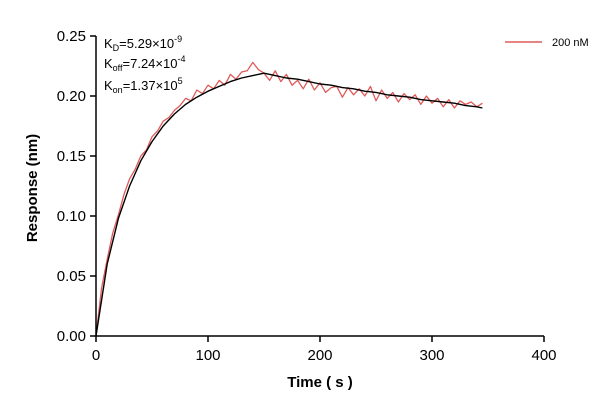 This screenshot has height=412, width=616. What do you see at coordinates (143, 85) in the screenshot?
I see `kon-label: Kon=1.37×105` at bounding box center [143, 85].